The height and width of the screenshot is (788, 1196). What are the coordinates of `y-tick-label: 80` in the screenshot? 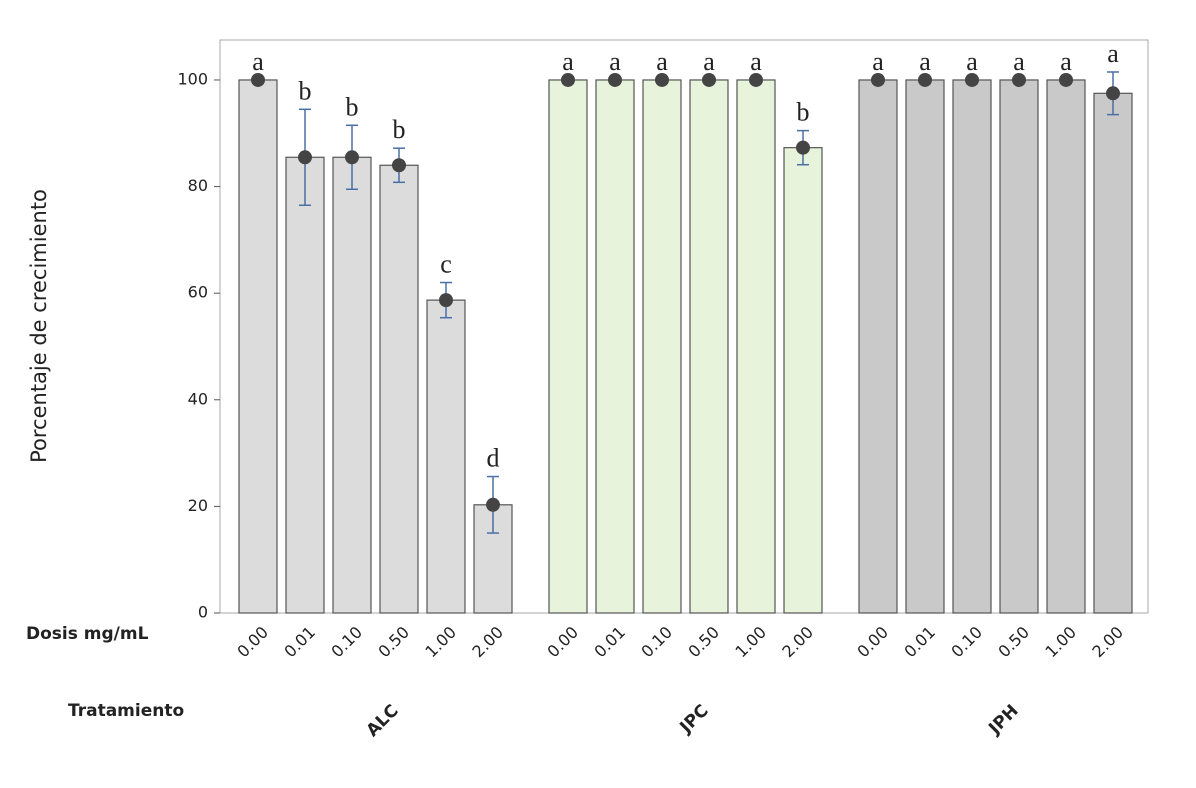 It's located at (198, 185).